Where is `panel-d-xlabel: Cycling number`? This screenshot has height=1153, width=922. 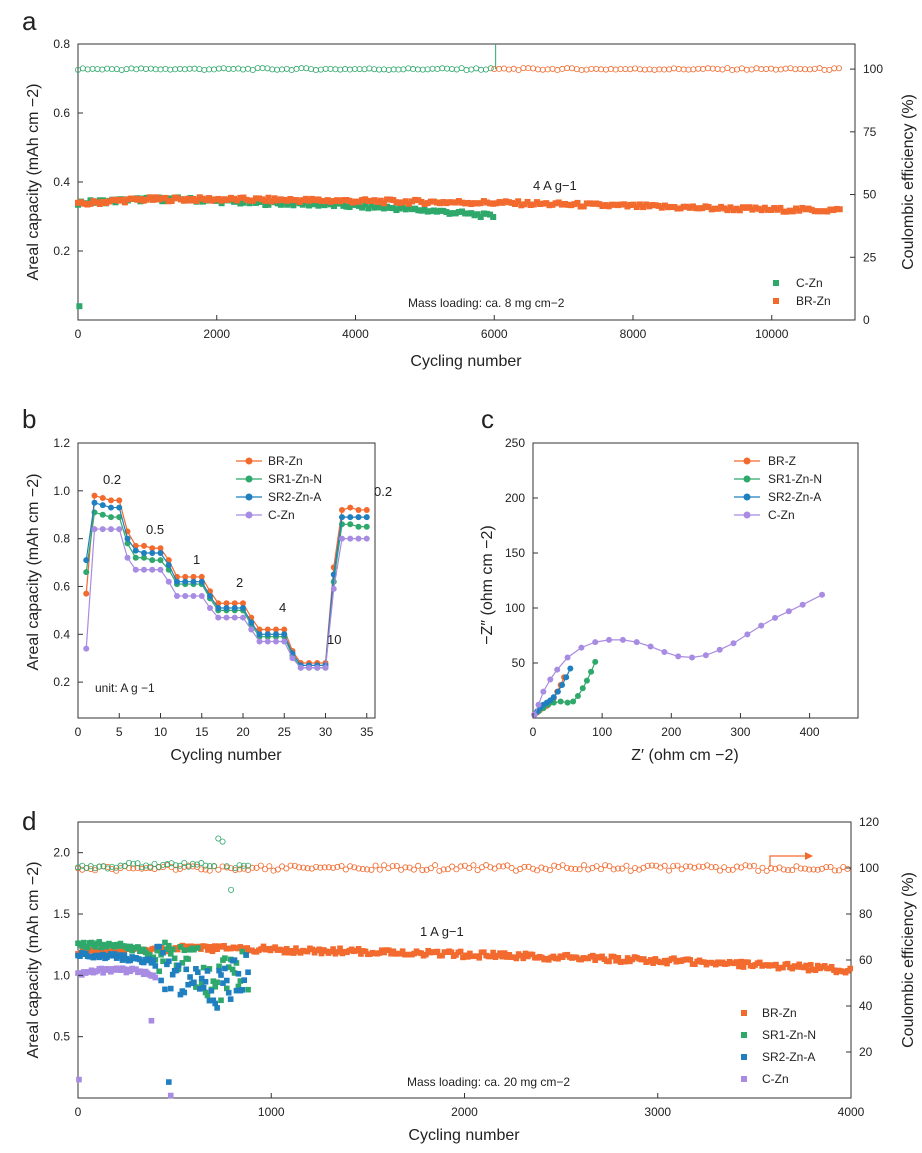
panel-d-xlabel: Cycling number is located at coordinates (464, 1135).